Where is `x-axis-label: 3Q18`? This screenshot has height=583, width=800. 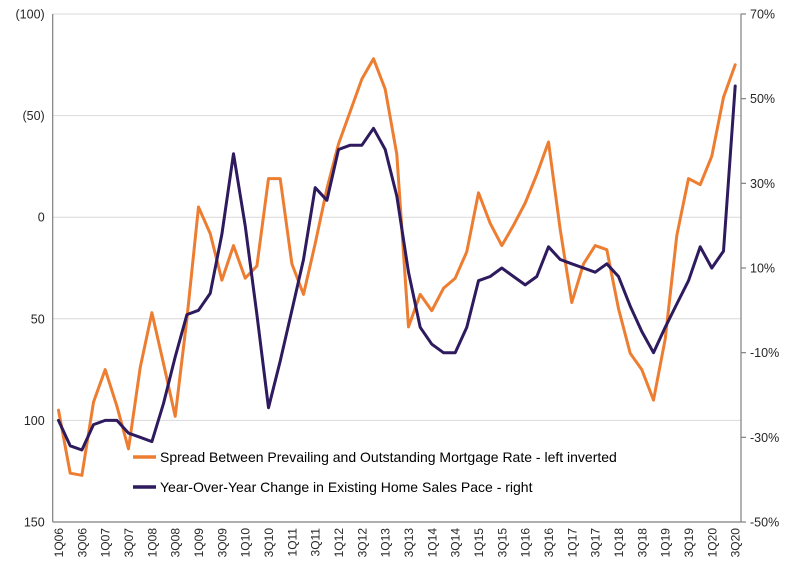 x-axis-label: 3Q18 is located at coordinates (642, 543).